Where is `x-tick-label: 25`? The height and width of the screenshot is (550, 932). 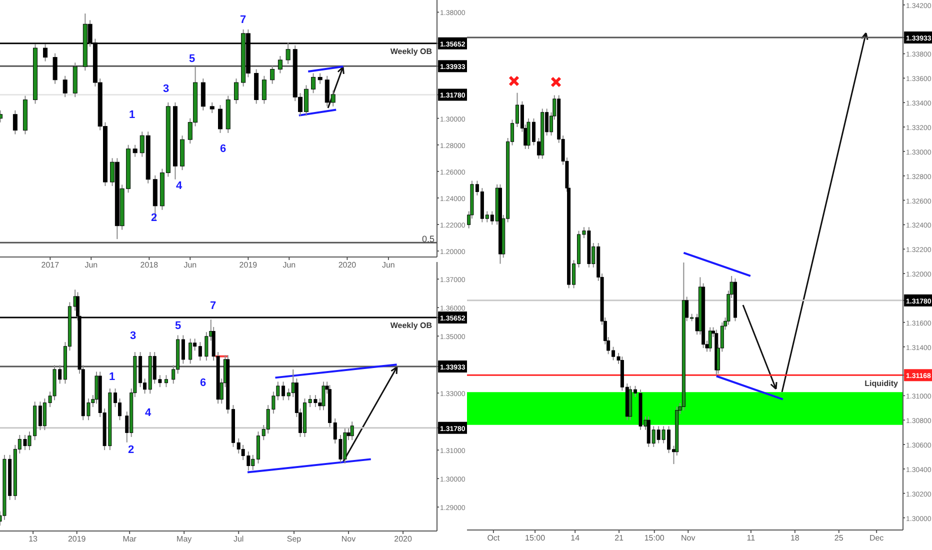 x-tick-label: 25 is located at coordinates (839, 538).